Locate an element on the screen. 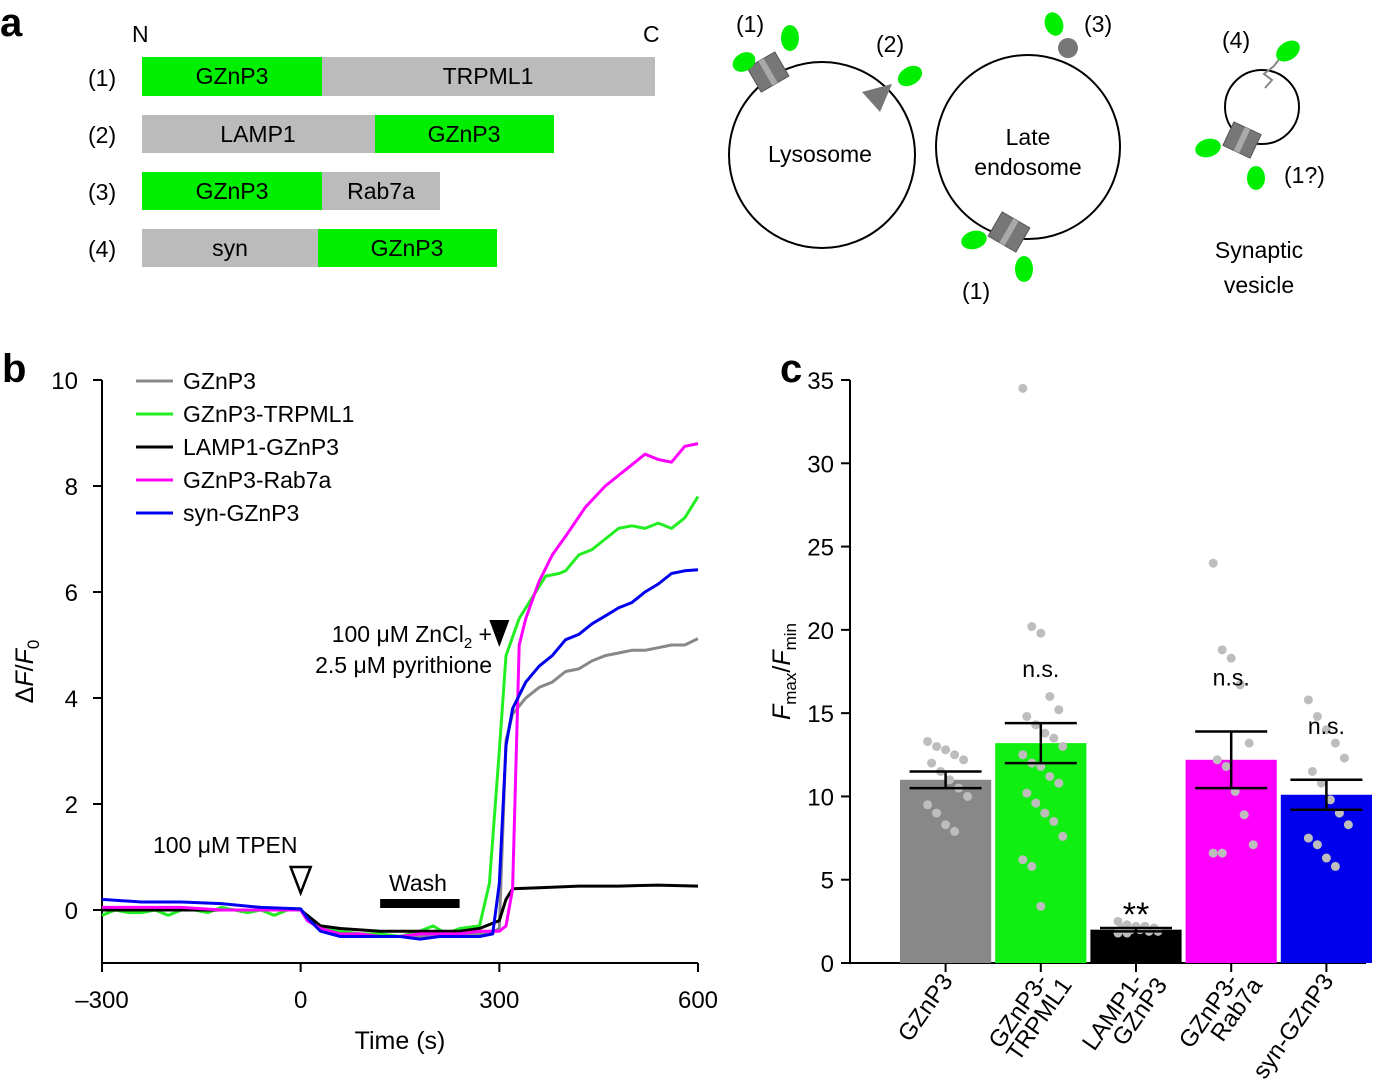 The image size is (1384, 1090). construct-4-segment-1-text: syn is located at coordinates (230, 248).